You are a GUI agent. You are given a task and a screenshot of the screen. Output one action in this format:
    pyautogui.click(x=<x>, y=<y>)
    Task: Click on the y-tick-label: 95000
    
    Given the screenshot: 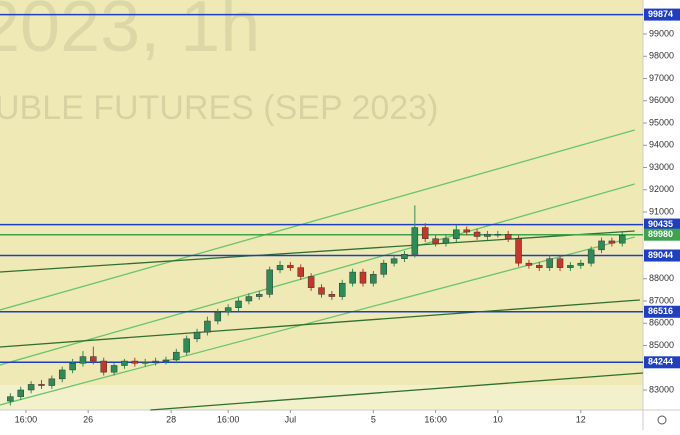 What is the action you would take?
    pyautogui.click(x=661, y=122)
    